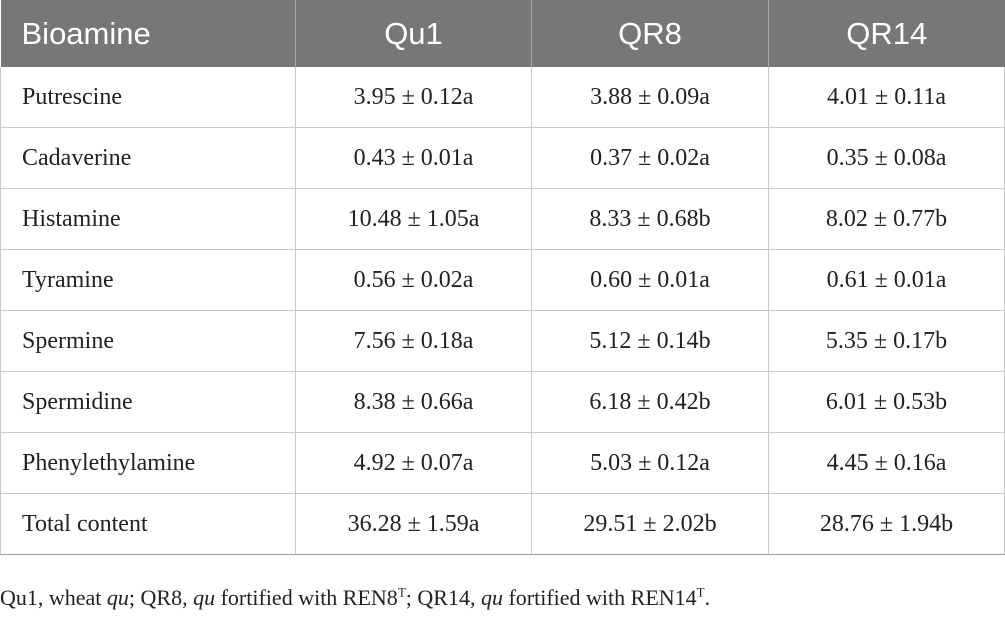 The height and width of the screenshot is (624, 1005). I want to click on table-cell: 4.92 ± 0.07a, so click(413, 463).